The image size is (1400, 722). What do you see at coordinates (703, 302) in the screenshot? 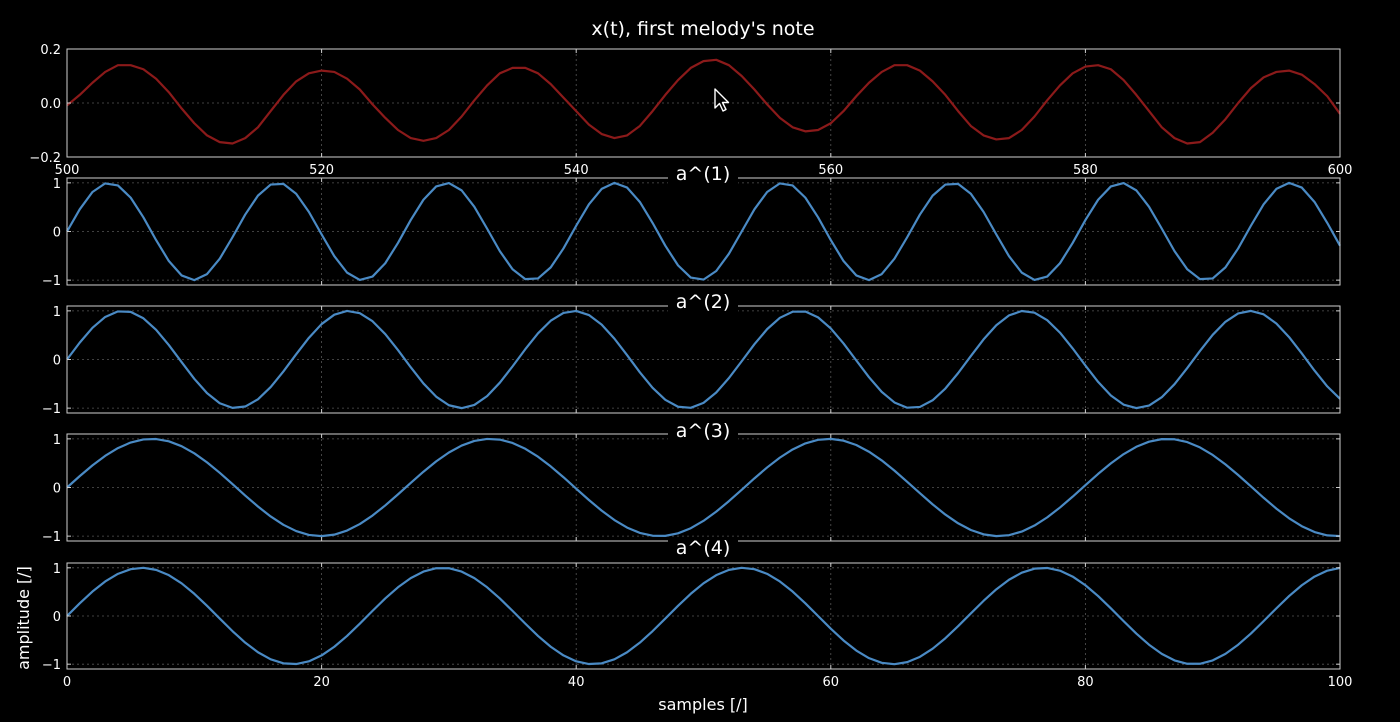
I see `subplot-title: a^(2)` at bounding box center [703, 302].